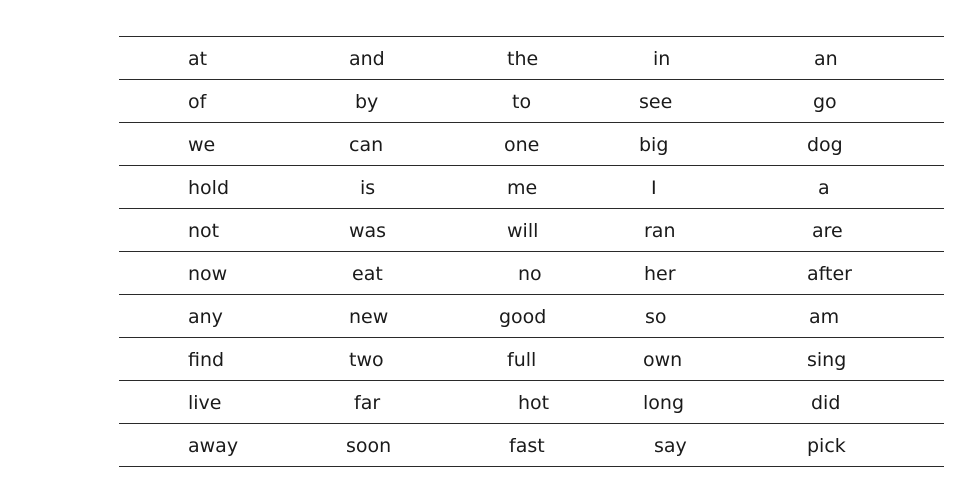 This screenshot has height=488, width=963. Describe the element at coordinates (861, 101) in the screenshot. I see `word-cell: go` at that location.